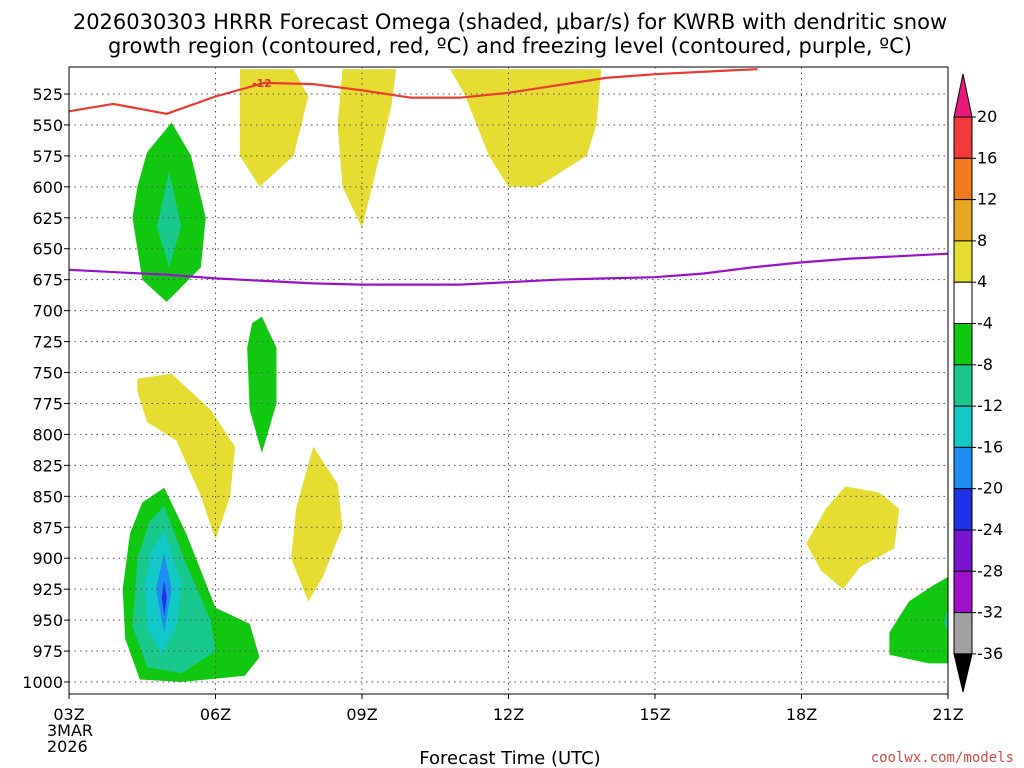 This screenshot has width=1024, height=768. What do you see at coordinates (47, 651) in the screenshot?
I see `y-tick-label-18: 975` at bounding box center [47, 651].